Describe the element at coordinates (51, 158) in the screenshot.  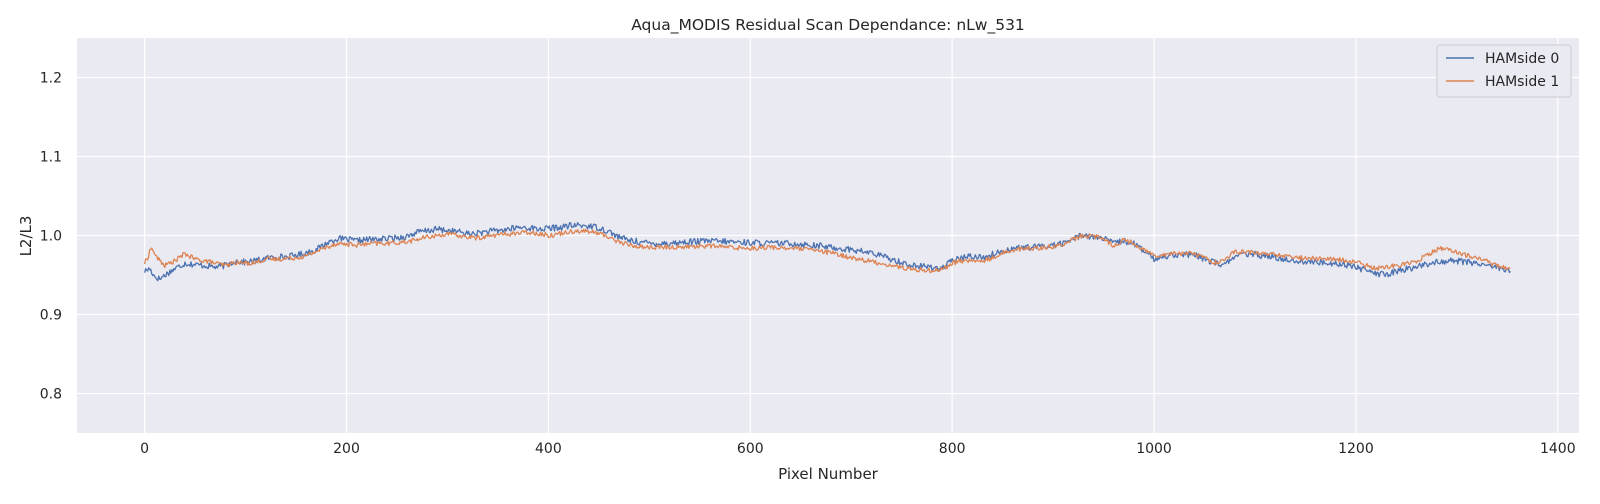
I see `y-tick-label: 1.1` at that location.